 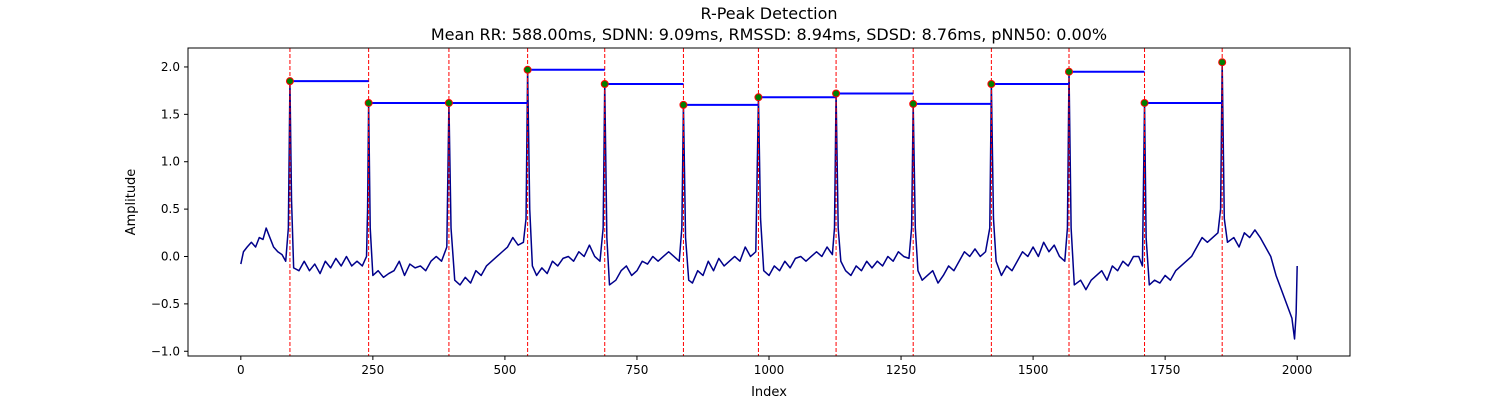 I want to click on y-axis: −1.0 −0.5 0.0 0.5 1.0 1.5 2.0, so click(x=169, y=209).